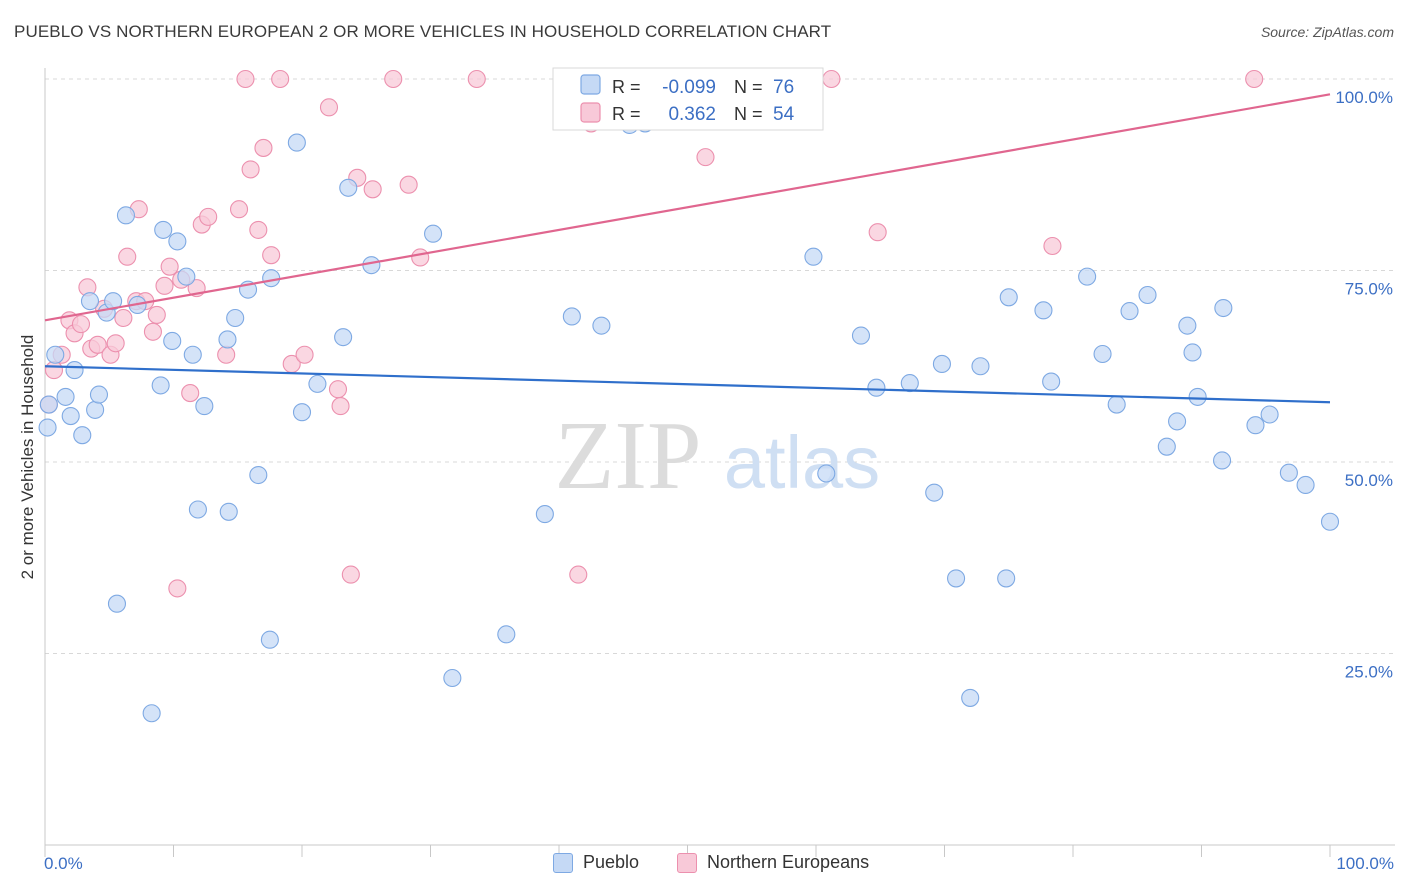  Describe the element at coordinates (718, 456) in the screenshot. I see `watermark: ZIP atlas` at that location.